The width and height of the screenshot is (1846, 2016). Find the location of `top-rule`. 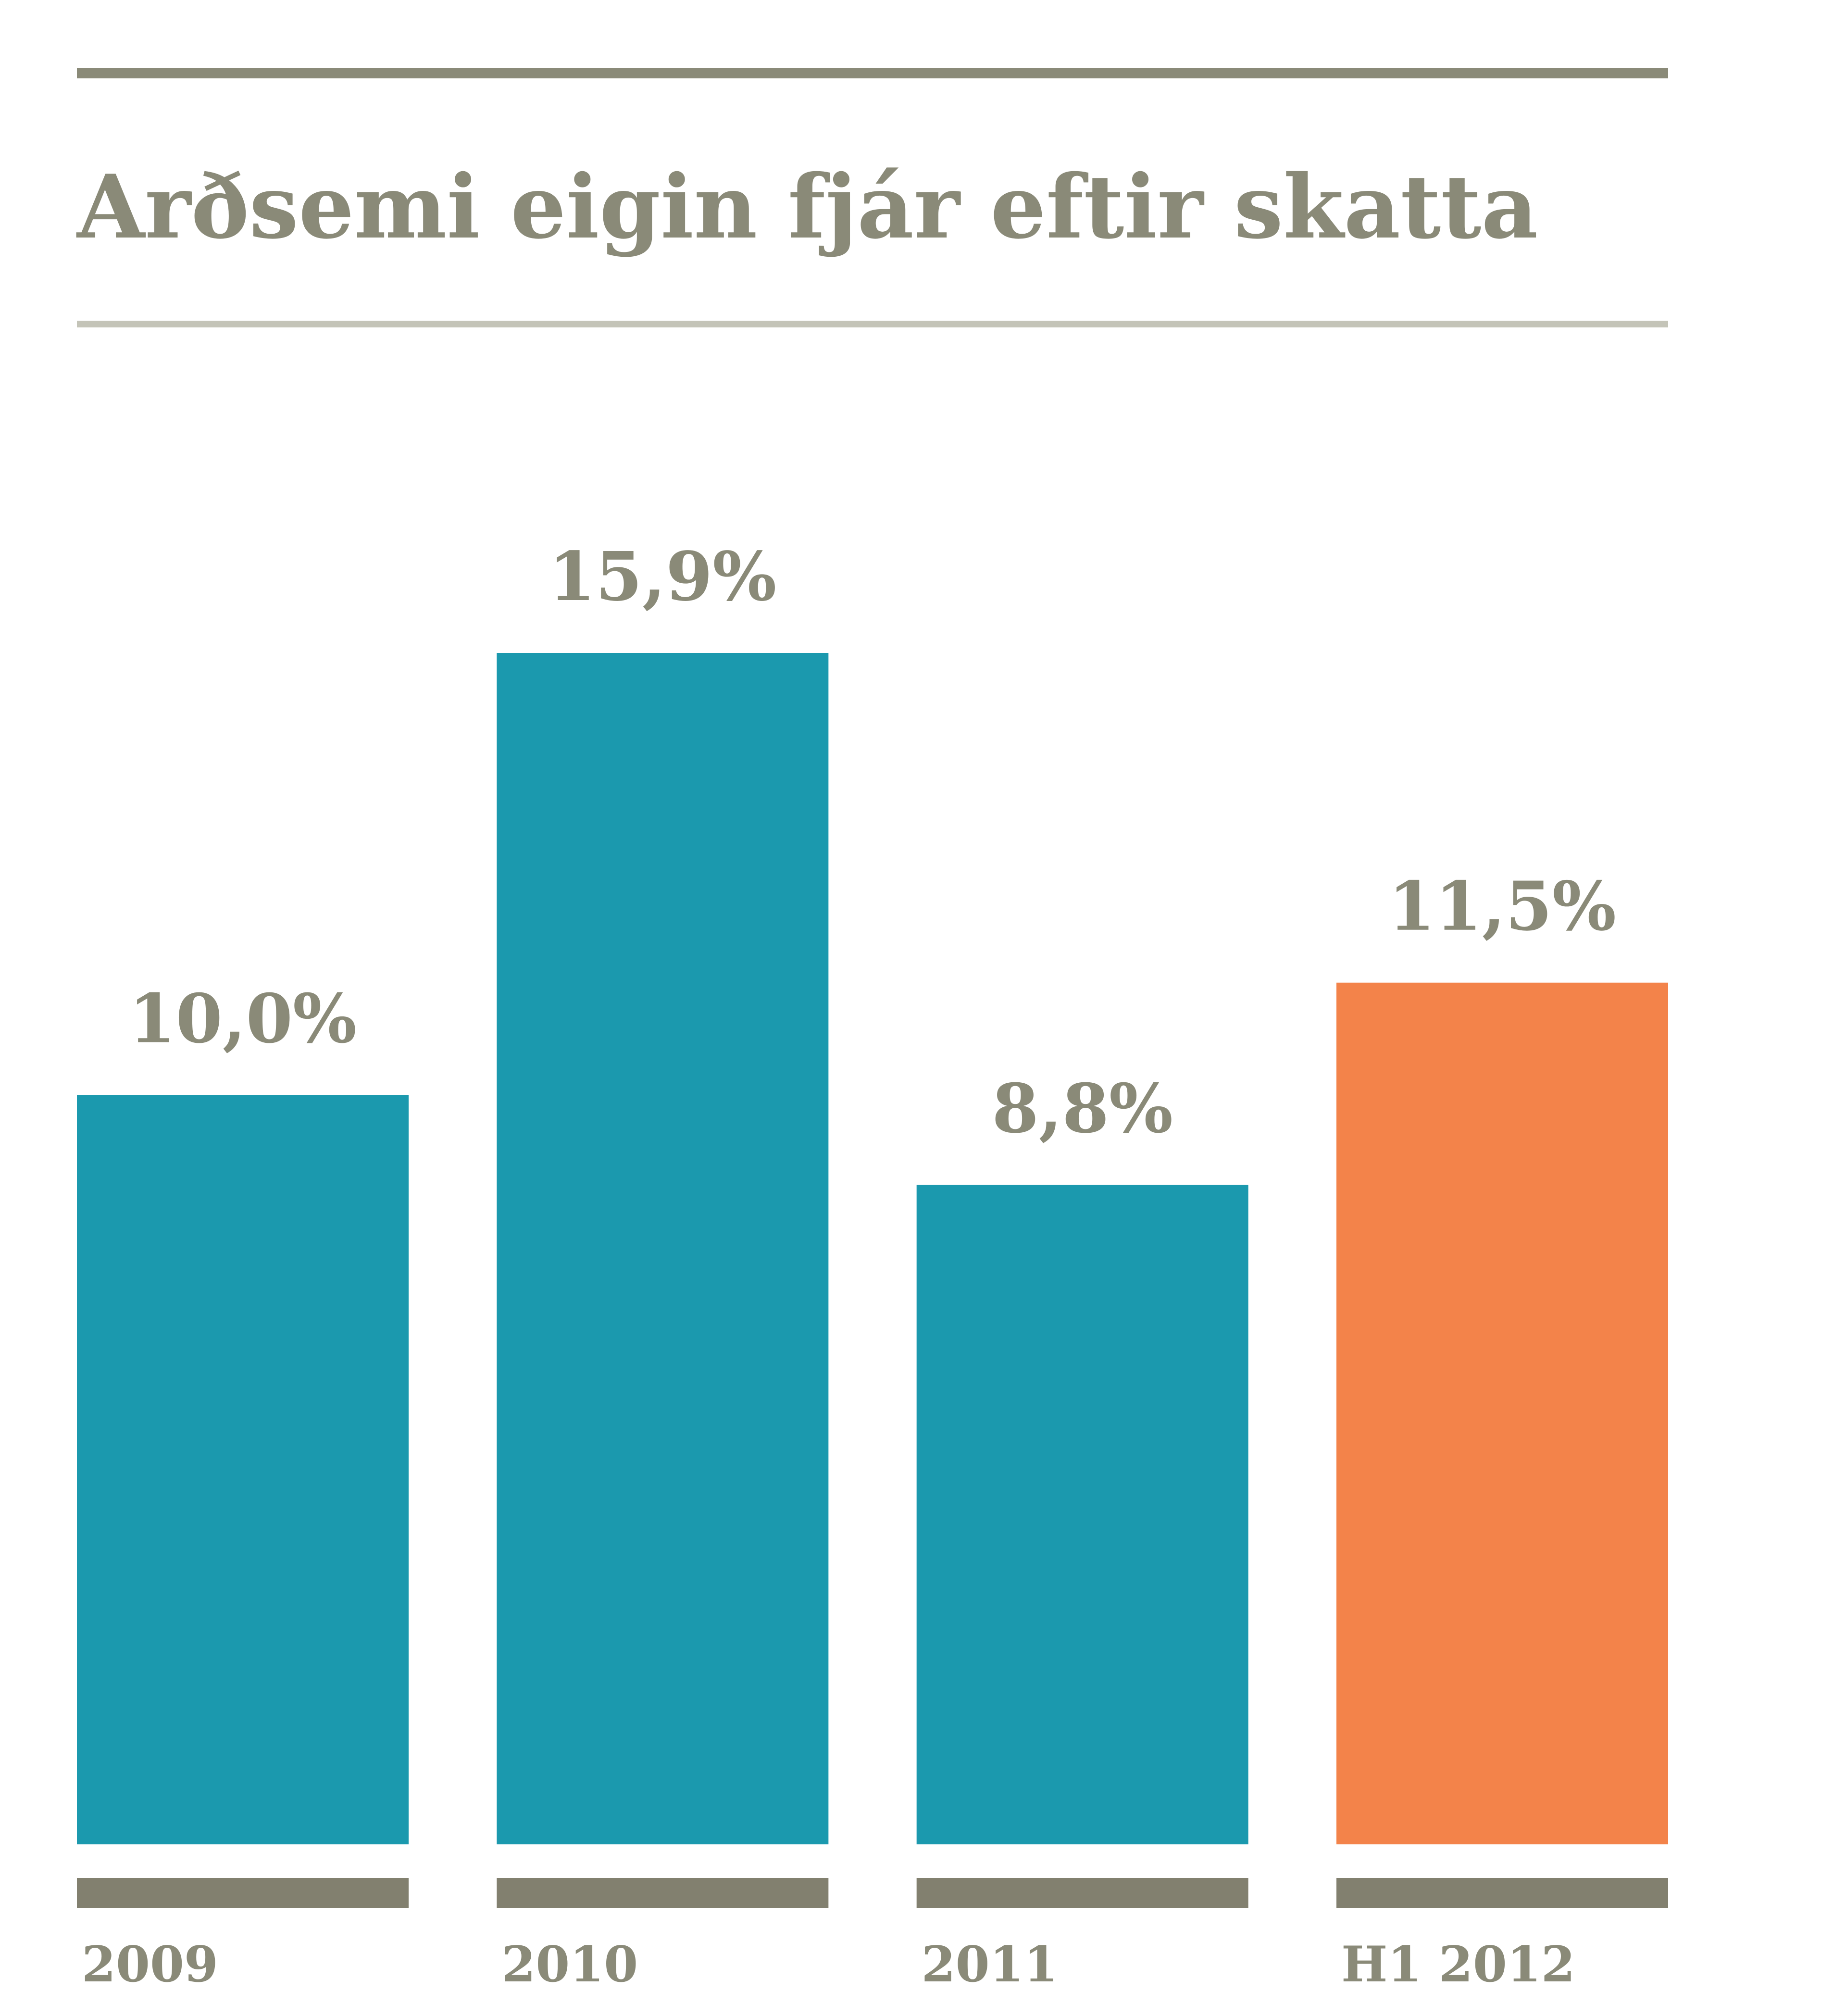

top-rule is located at coordinates (872, 73).